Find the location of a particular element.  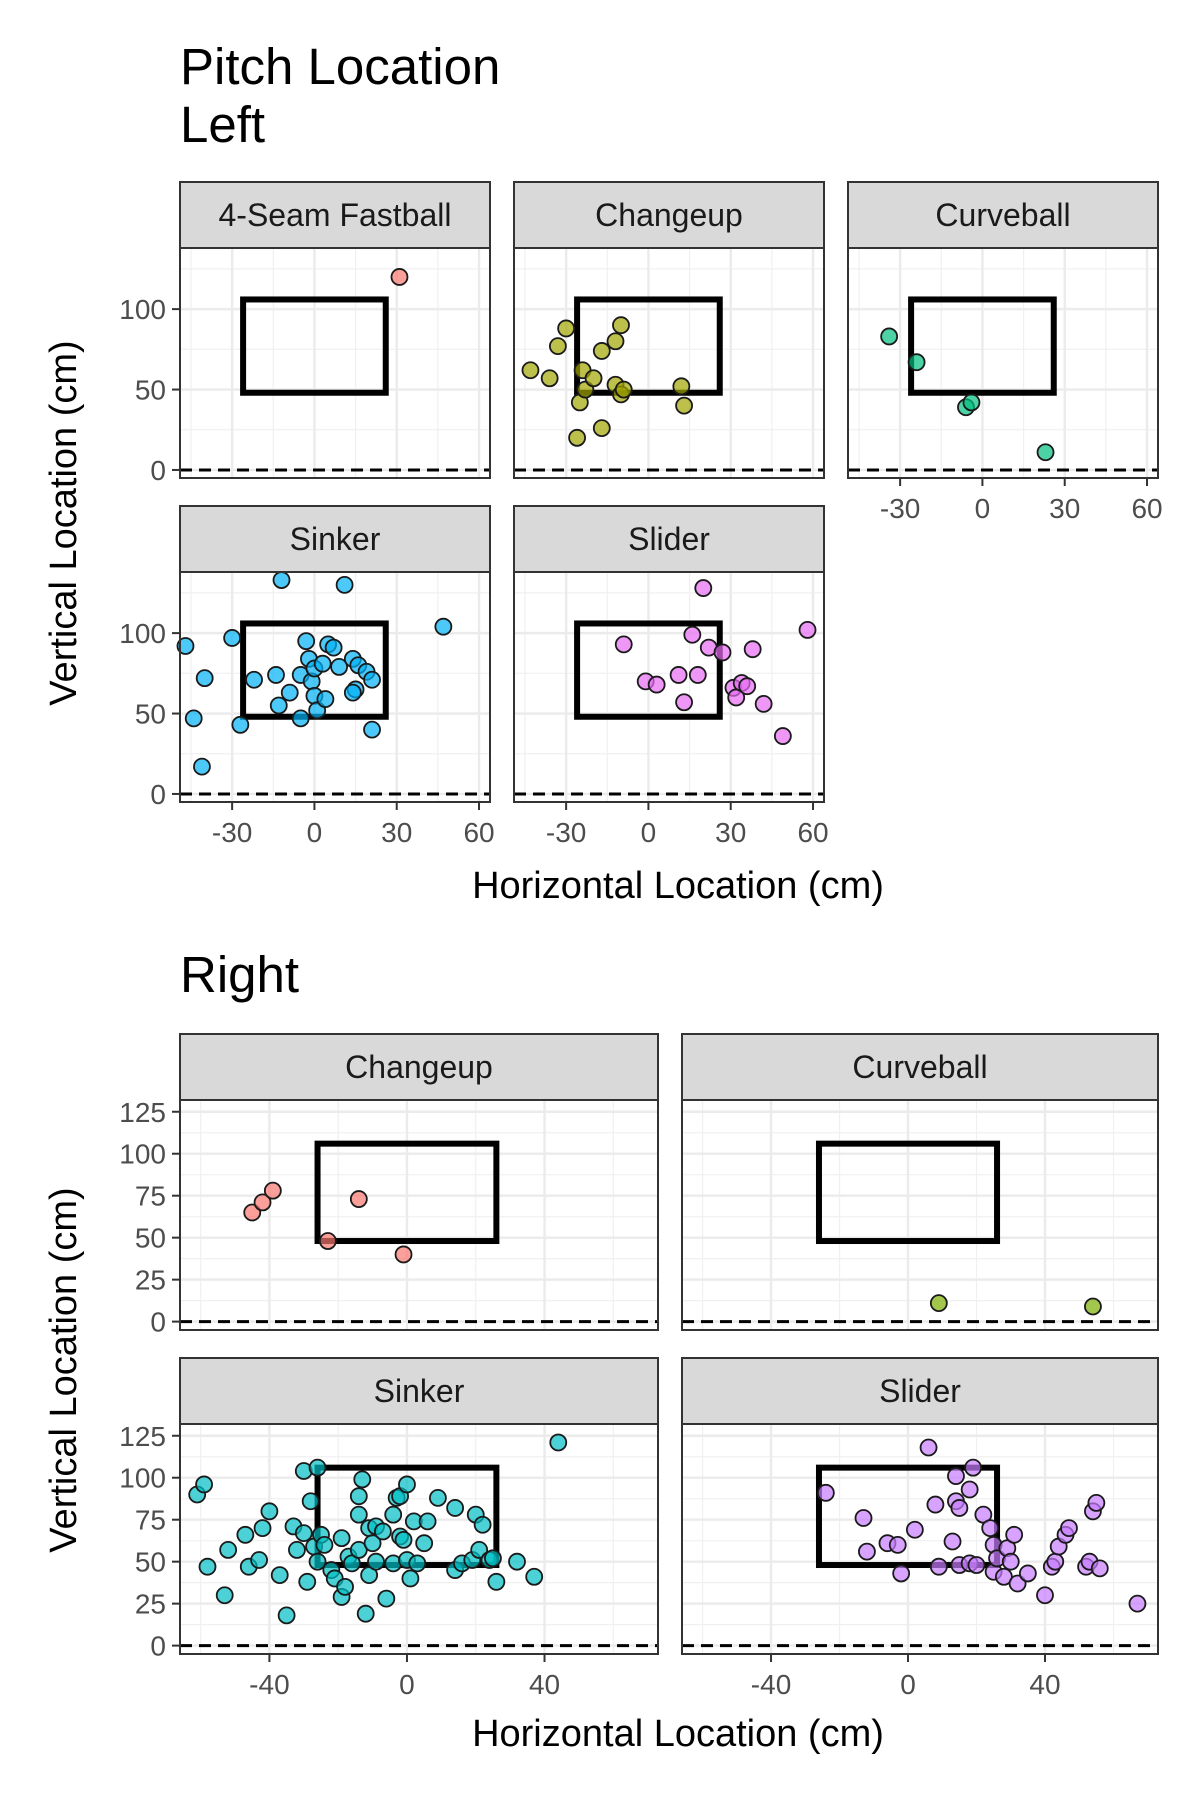

x-axis: -40 0 40 is located at coordinates (906, 1677).